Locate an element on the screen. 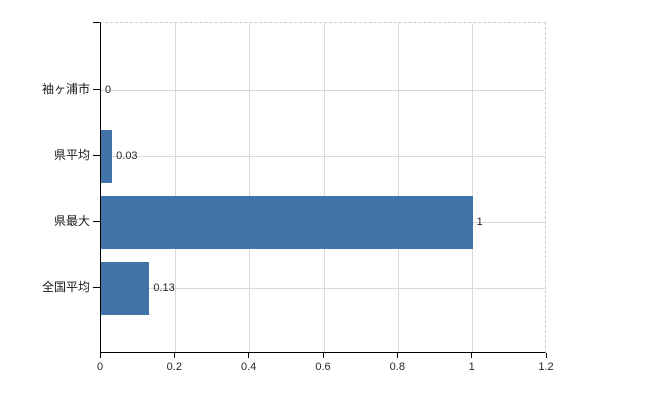  bar-value-label: 0.03 is located at coordinates (127, 156).